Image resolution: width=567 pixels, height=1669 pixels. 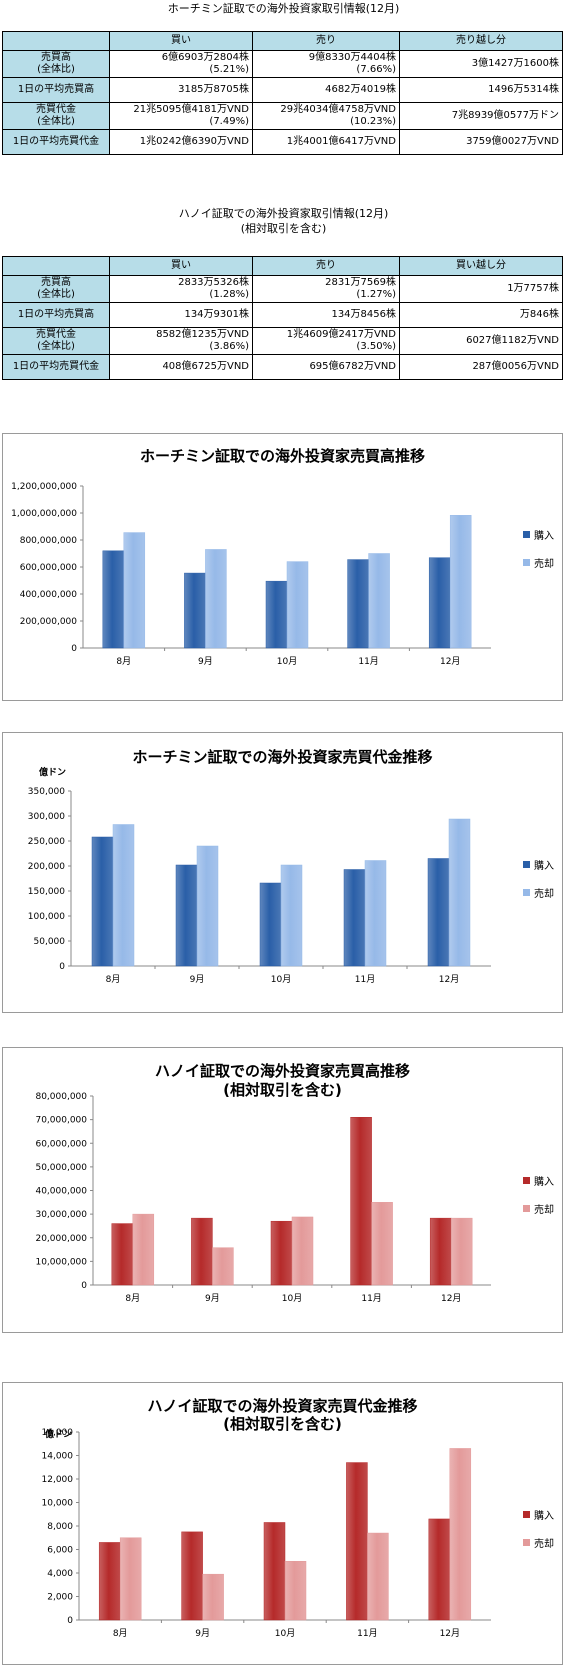 What do you see at coordinates (326, 64) in the screenshot?
I see `sell-cell: 9億8330万4404株 (7.66%)` at bounding box center [326, 64].